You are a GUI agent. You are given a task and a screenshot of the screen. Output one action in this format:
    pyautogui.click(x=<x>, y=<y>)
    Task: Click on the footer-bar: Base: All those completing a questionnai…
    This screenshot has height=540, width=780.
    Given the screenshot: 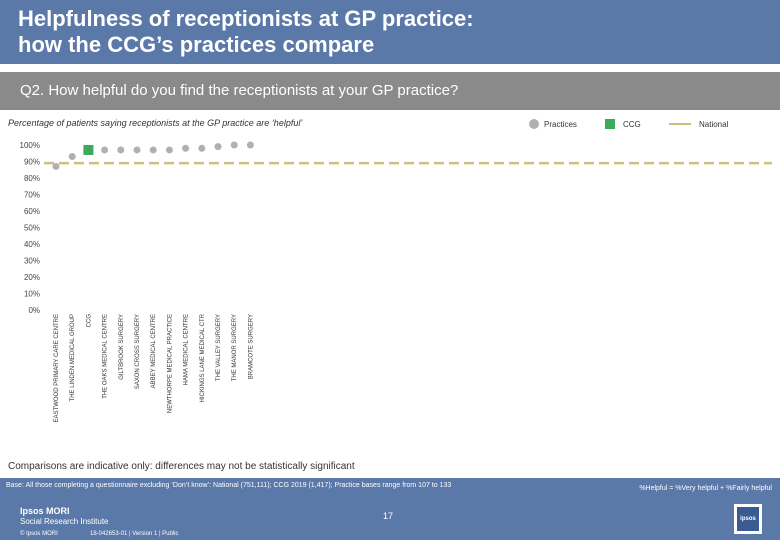 What is the action you would take?
    pyautogui.click(x=390, y=509)
    